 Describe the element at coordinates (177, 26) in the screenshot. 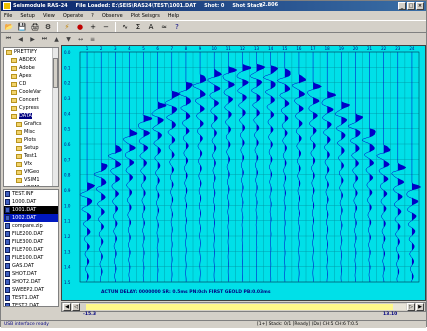

I see `help-icon: ?` at that location.